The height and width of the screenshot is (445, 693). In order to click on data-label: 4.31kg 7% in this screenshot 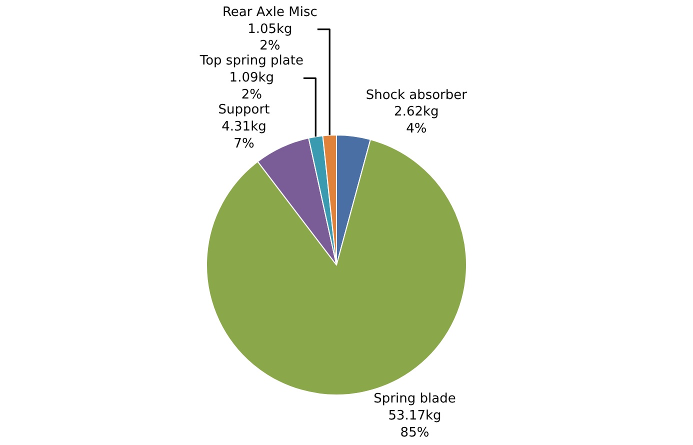, I will do `click(244, 135)`.